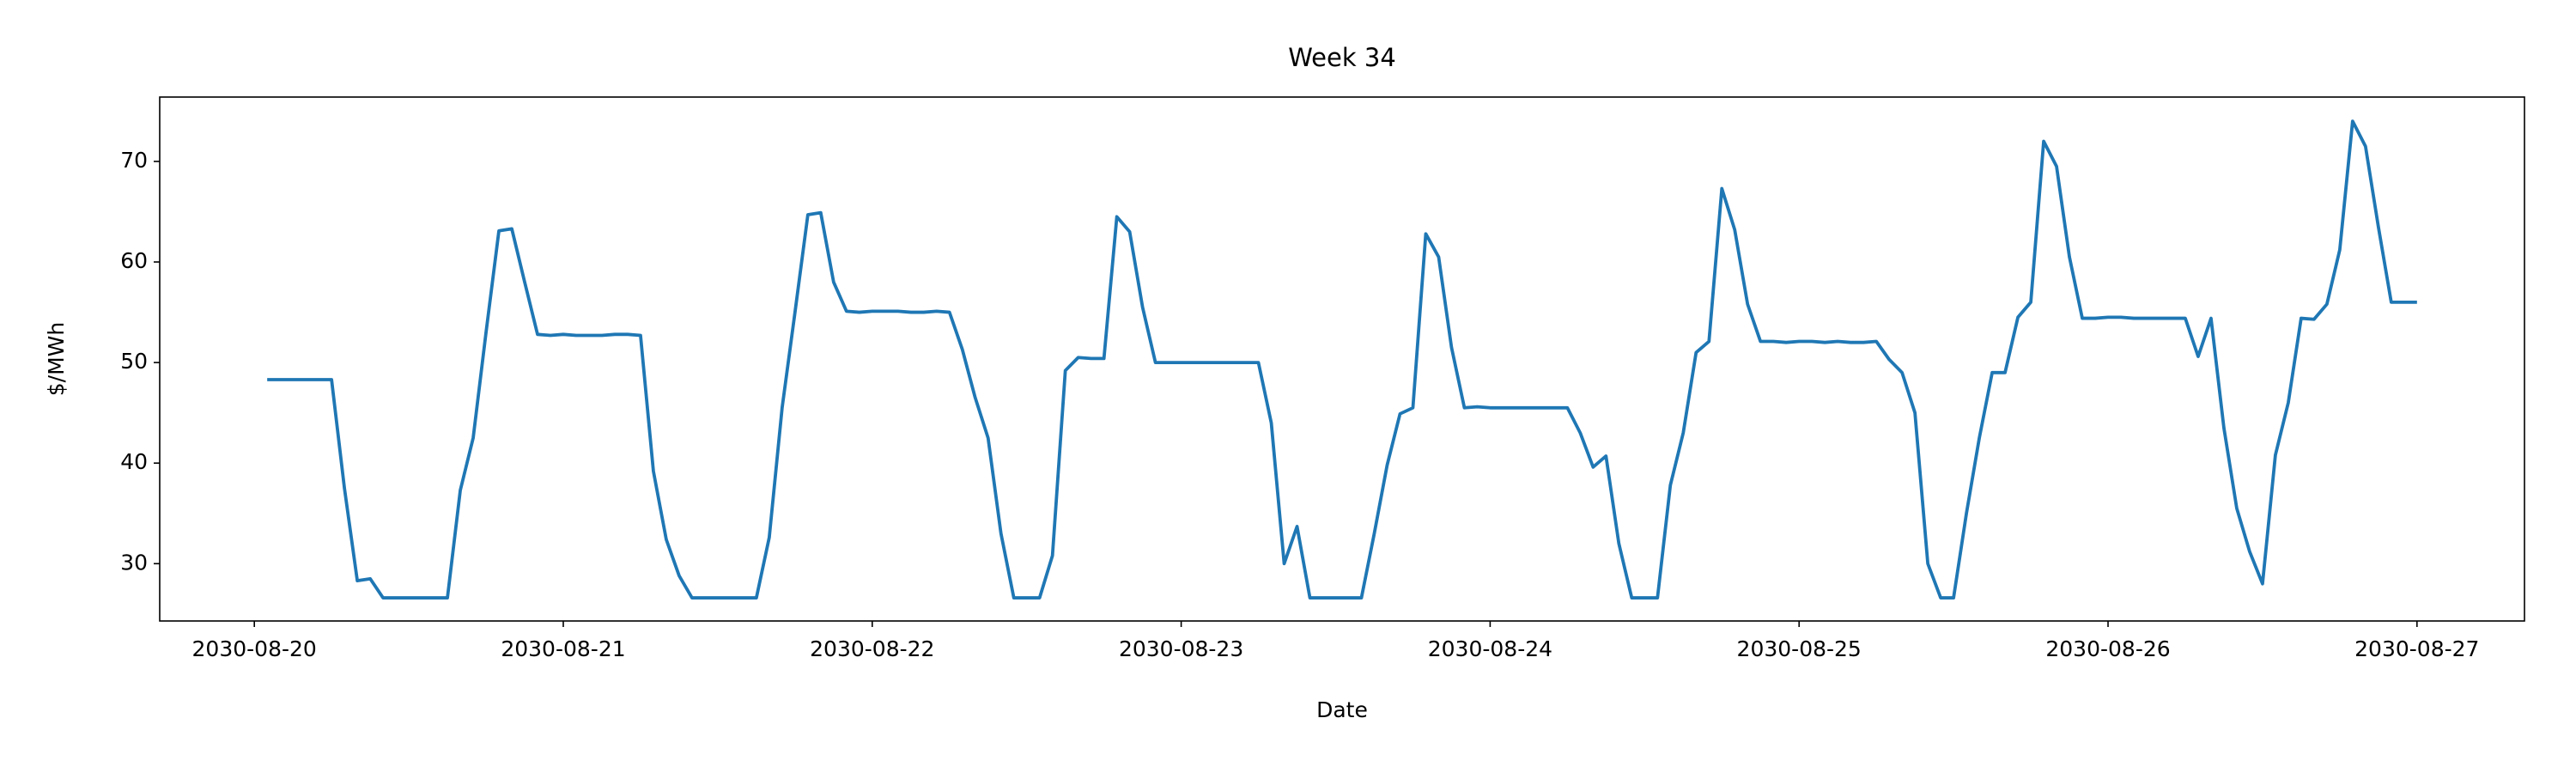 The height and width of the screenshot is (773, 2576). I want to click on chart-title: Week 34, so click(1342, 57).